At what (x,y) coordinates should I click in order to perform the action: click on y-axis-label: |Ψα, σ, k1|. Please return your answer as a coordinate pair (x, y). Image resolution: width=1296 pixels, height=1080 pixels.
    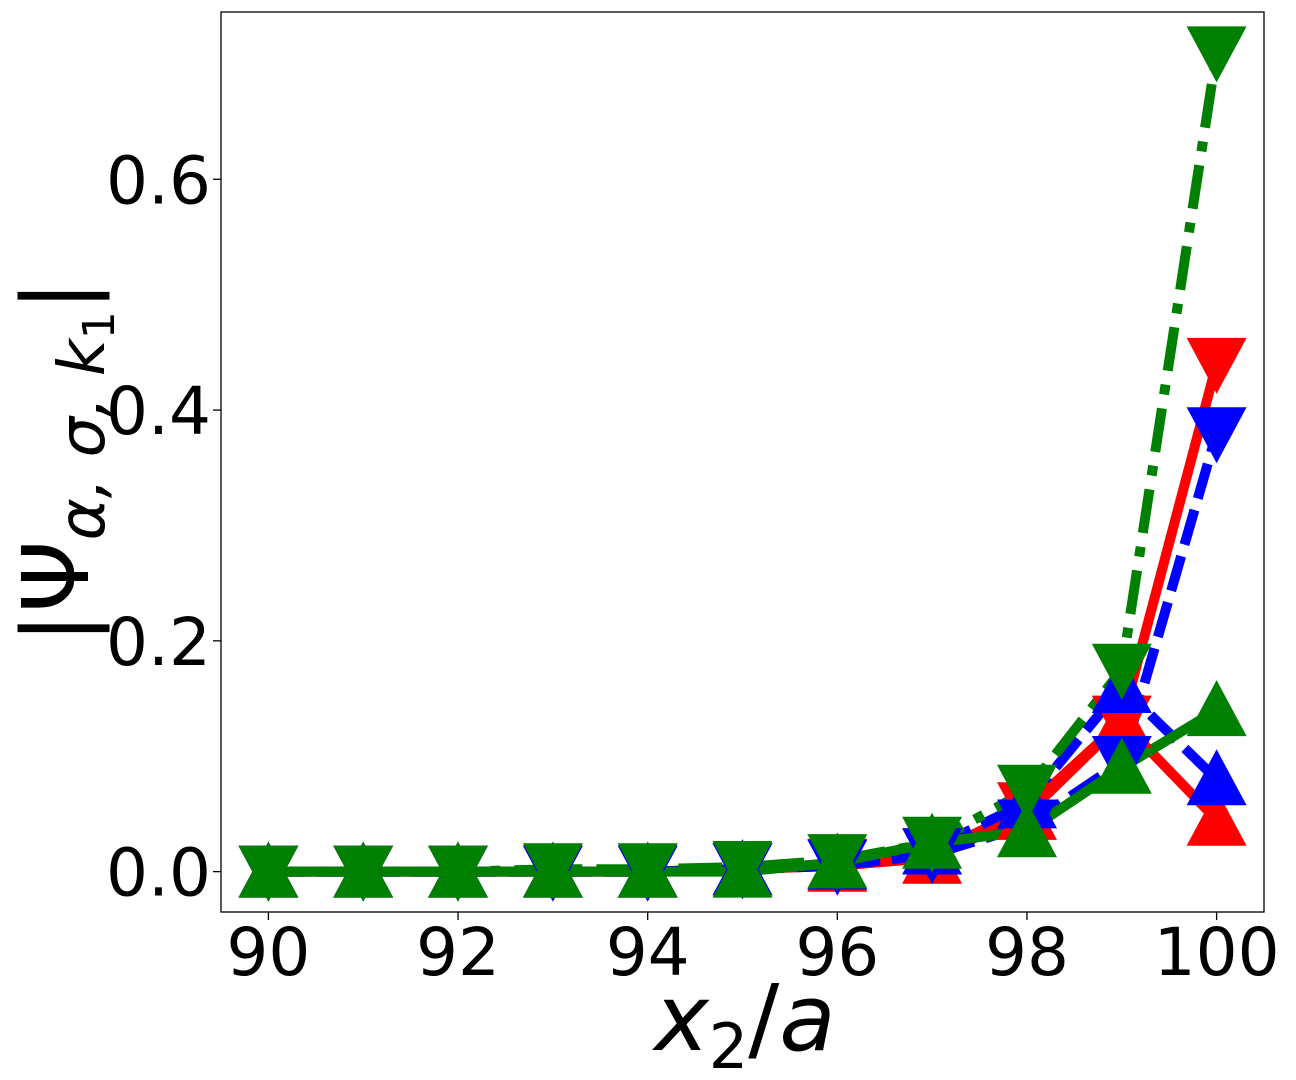
    Looking at the image, I should click on (64, 462).